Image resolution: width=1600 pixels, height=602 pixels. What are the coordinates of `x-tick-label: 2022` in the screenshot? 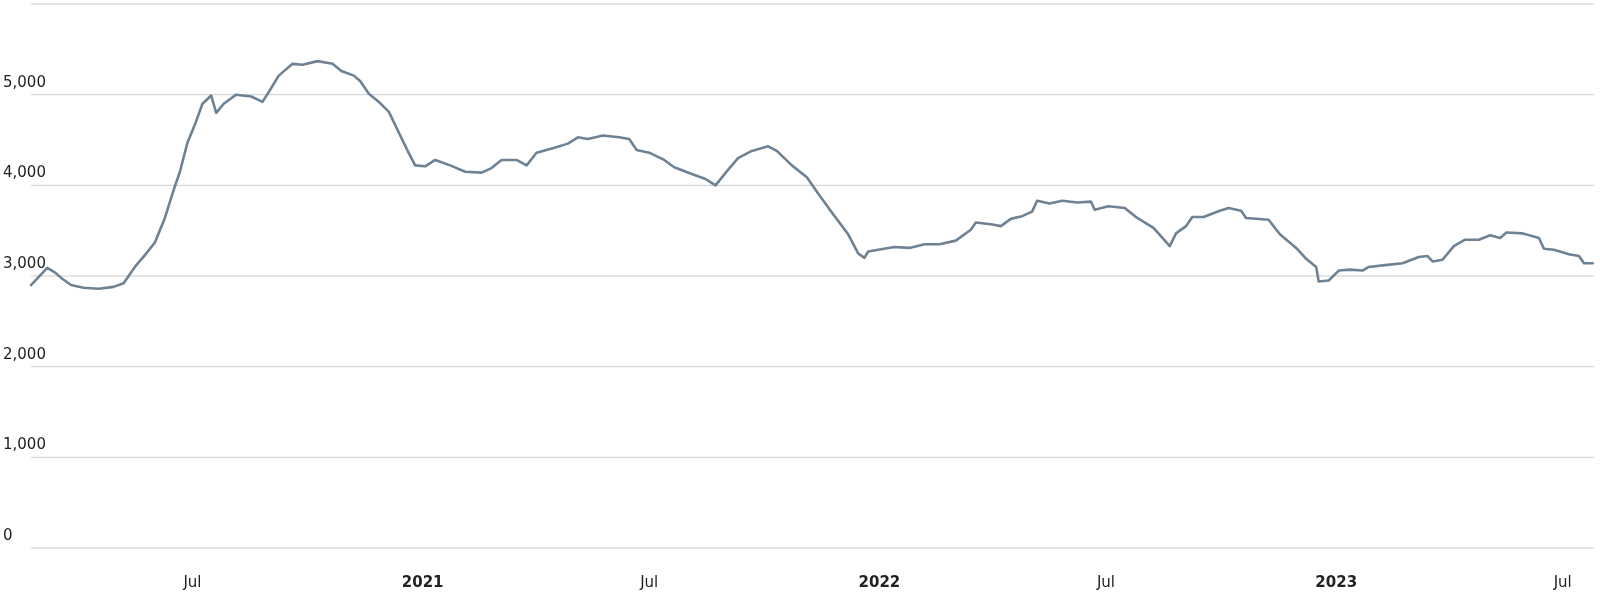 It's located at (879, 582).